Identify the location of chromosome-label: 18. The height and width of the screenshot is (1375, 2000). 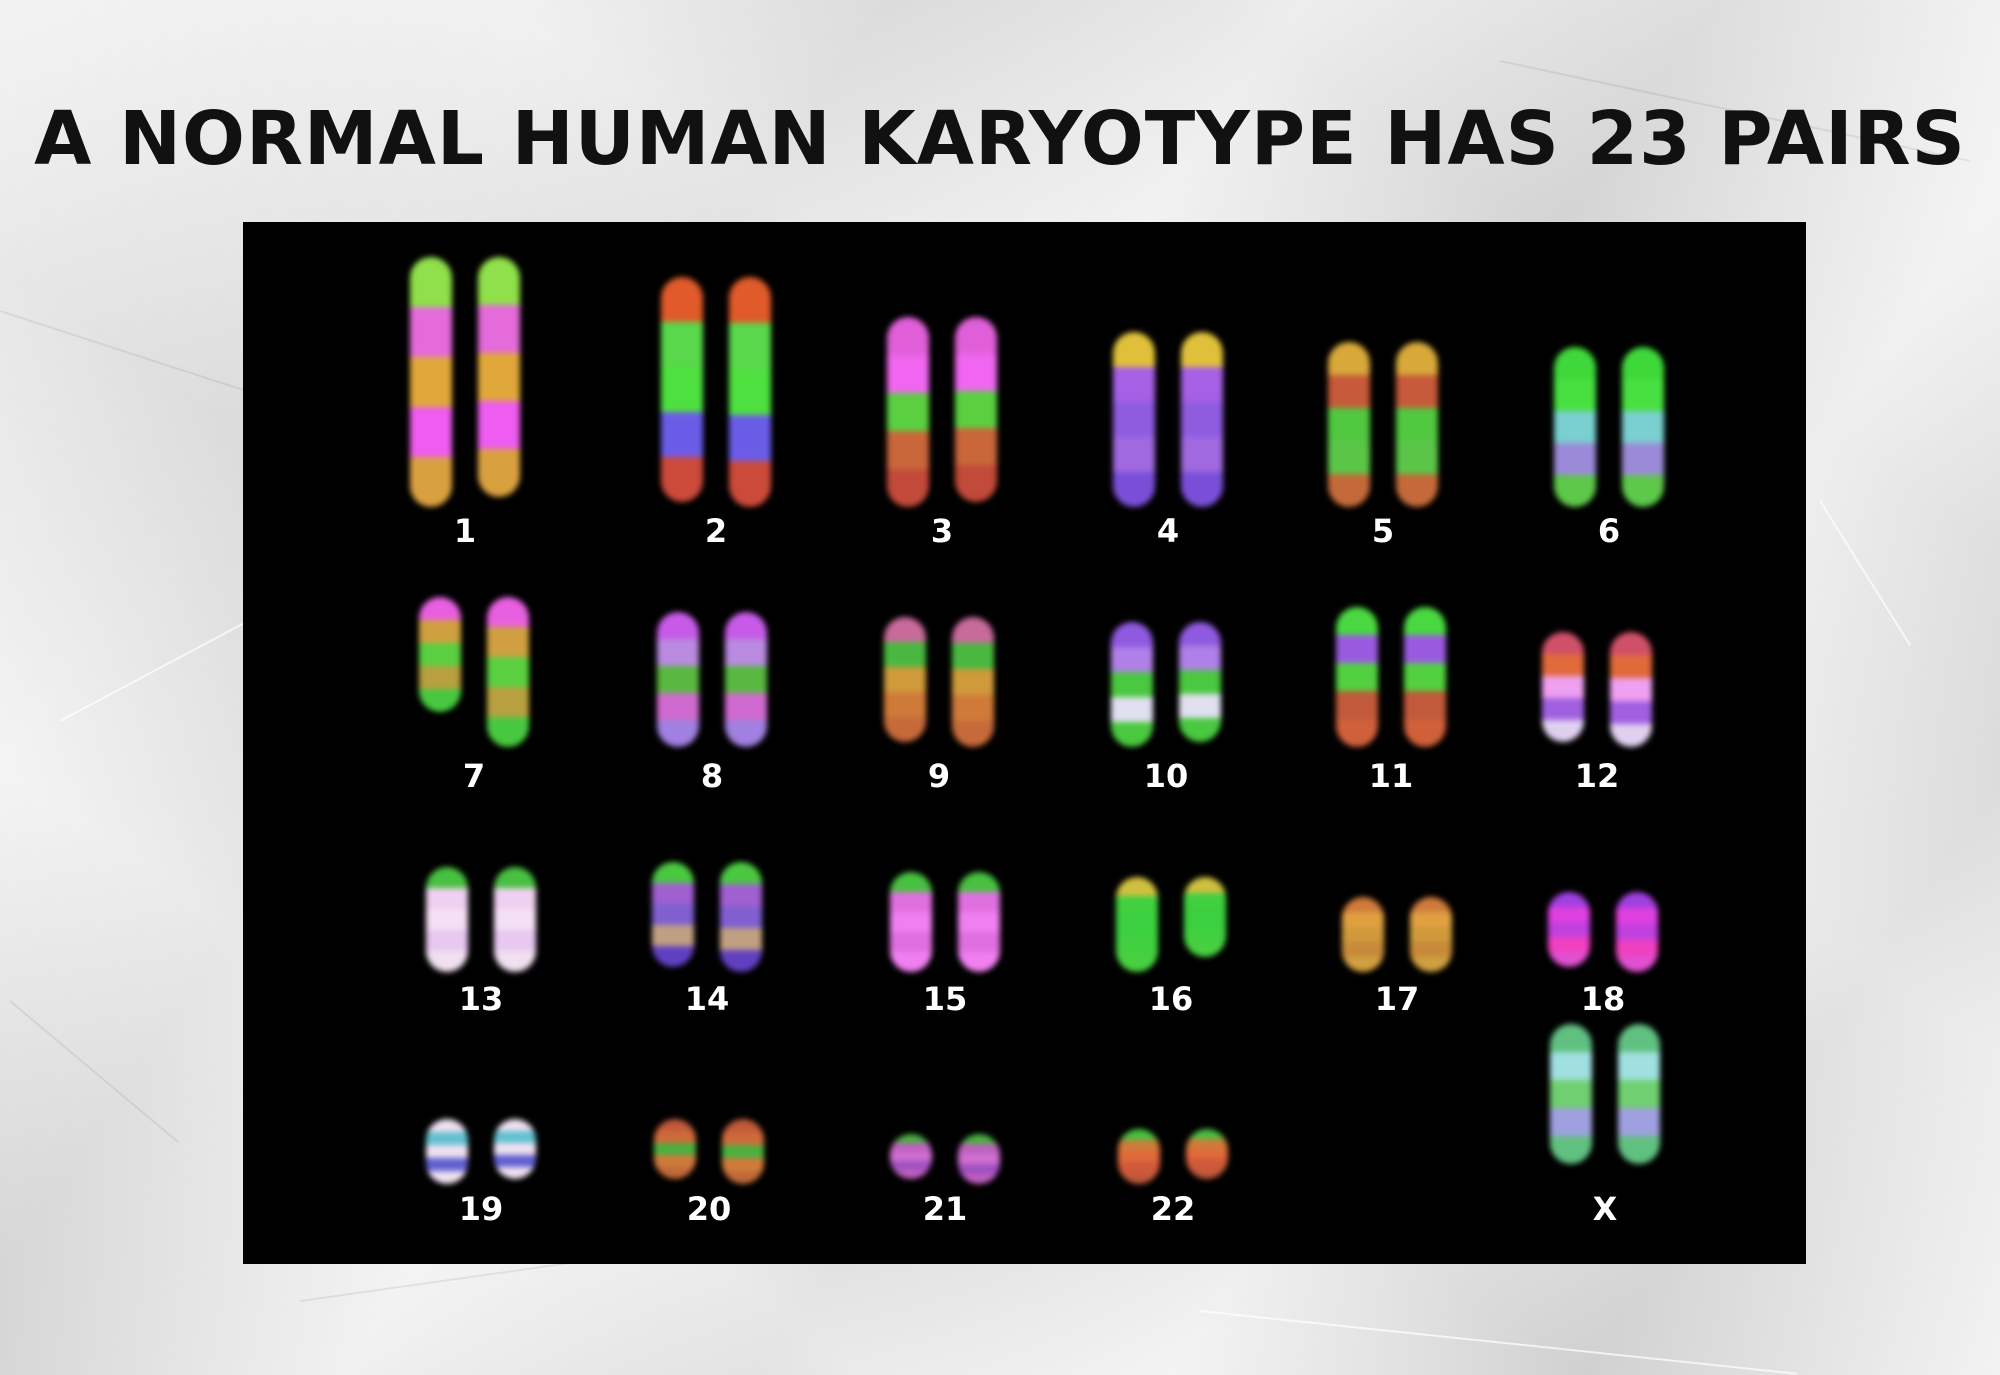
(1603, 999).